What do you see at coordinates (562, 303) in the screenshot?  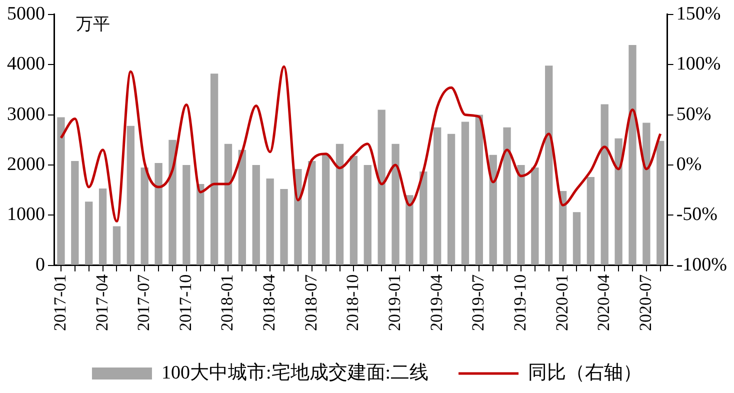 I see `x-tick-label: 2020-01` at bounding box center [562, 303].